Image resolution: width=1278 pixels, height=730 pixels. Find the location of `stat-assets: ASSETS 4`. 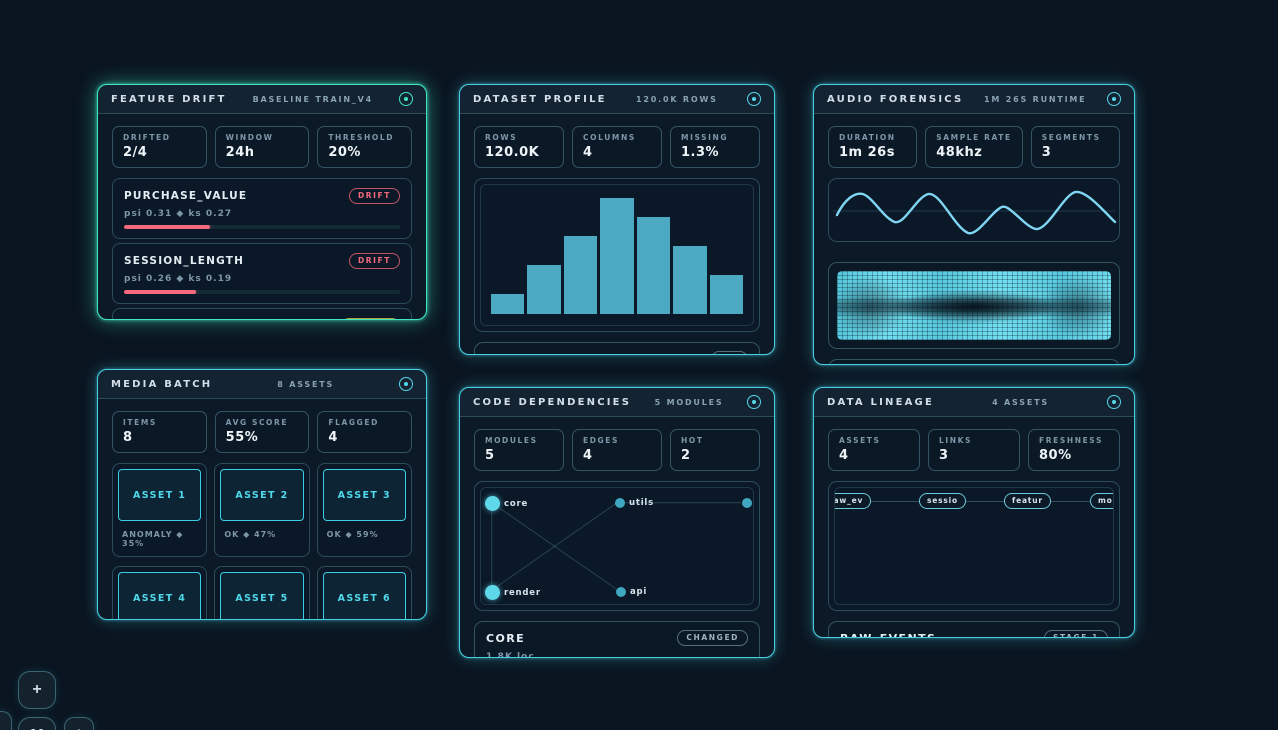

stat-assets: ASSETS 4 is located at coordinates (874, 450).